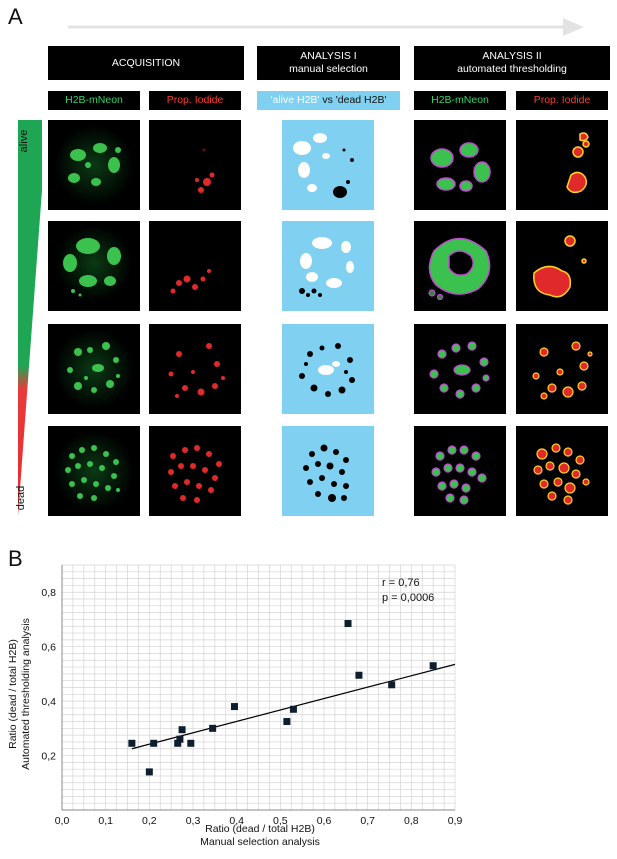  Describe the element at coordinates (328, 369) in the screenshot. I see `mask-row3` at that location.